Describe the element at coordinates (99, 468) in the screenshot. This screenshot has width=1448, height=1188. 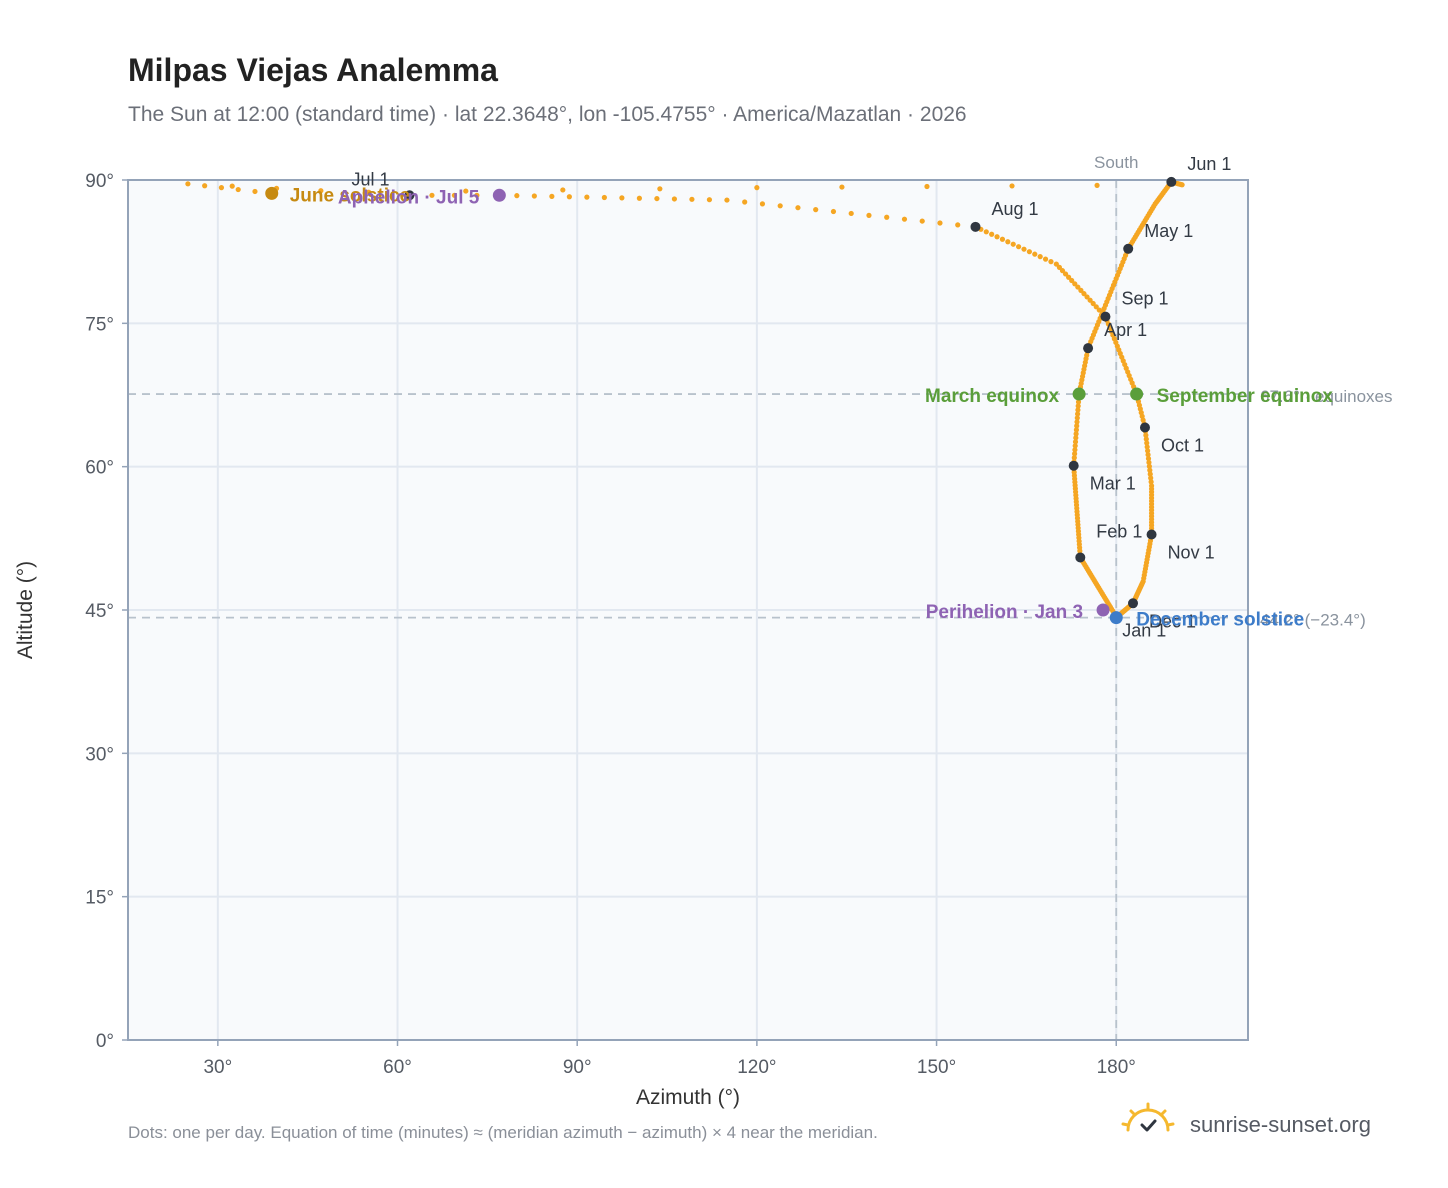
I see `y-tick-label: 60°` at that location.